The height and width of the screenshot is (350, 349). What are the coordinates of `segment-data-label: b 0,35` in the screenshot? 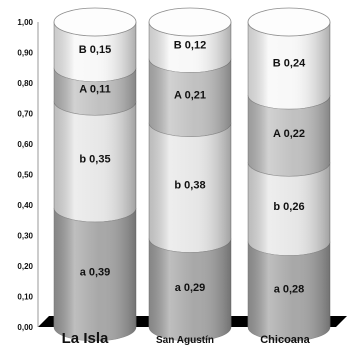 It's located at (94, 160).